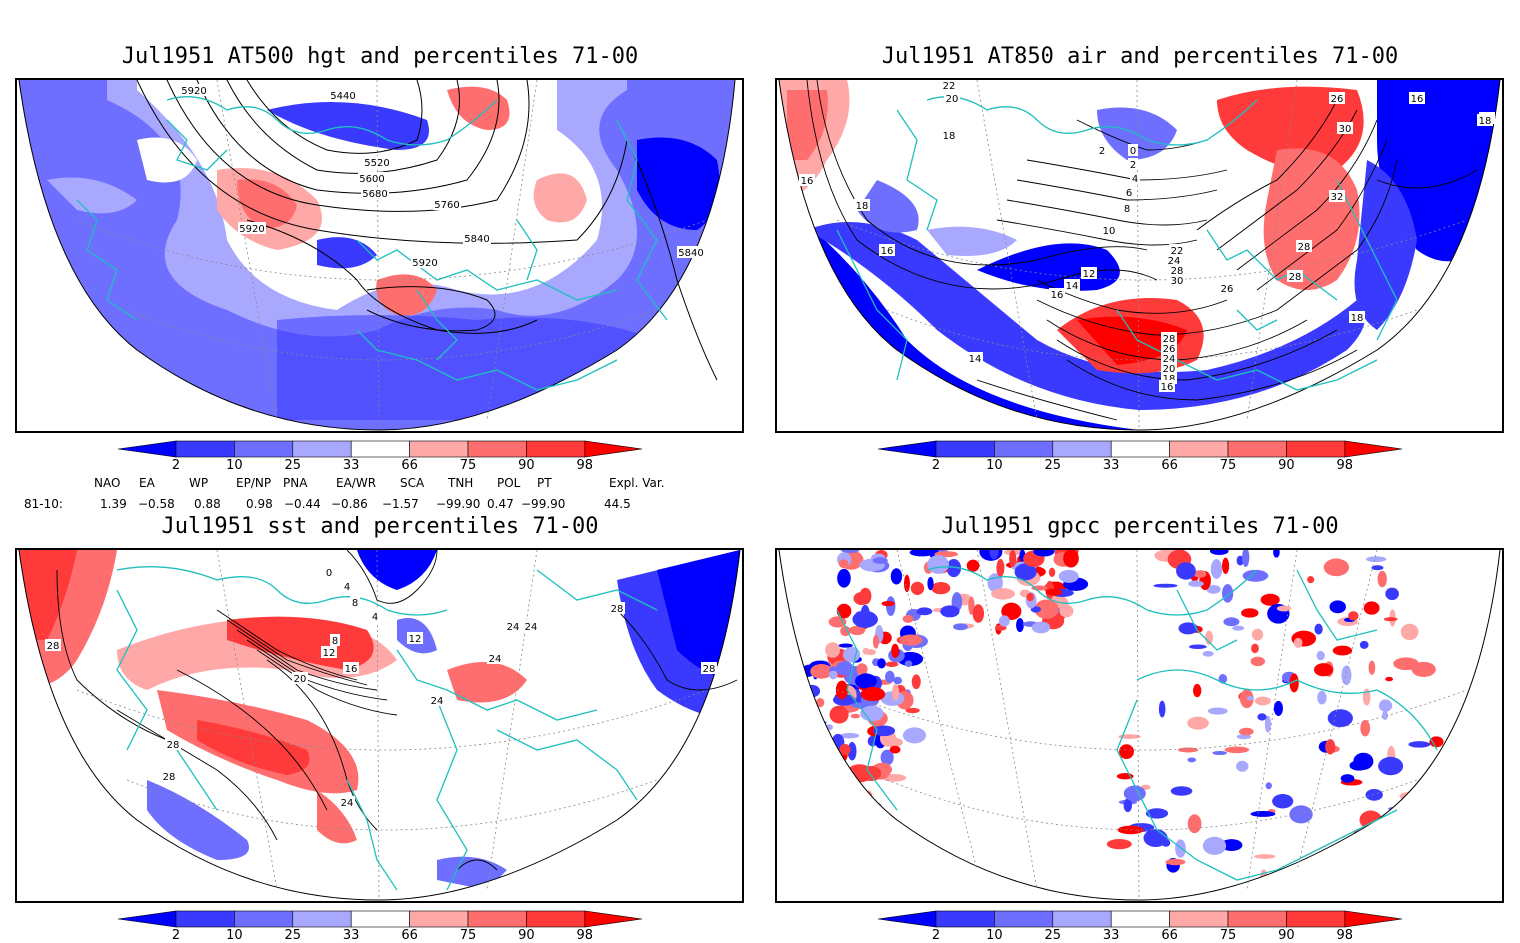  Describe the element at coordinates (1169, 369) in the screenshot. I see `contour-label: 20` at that location.